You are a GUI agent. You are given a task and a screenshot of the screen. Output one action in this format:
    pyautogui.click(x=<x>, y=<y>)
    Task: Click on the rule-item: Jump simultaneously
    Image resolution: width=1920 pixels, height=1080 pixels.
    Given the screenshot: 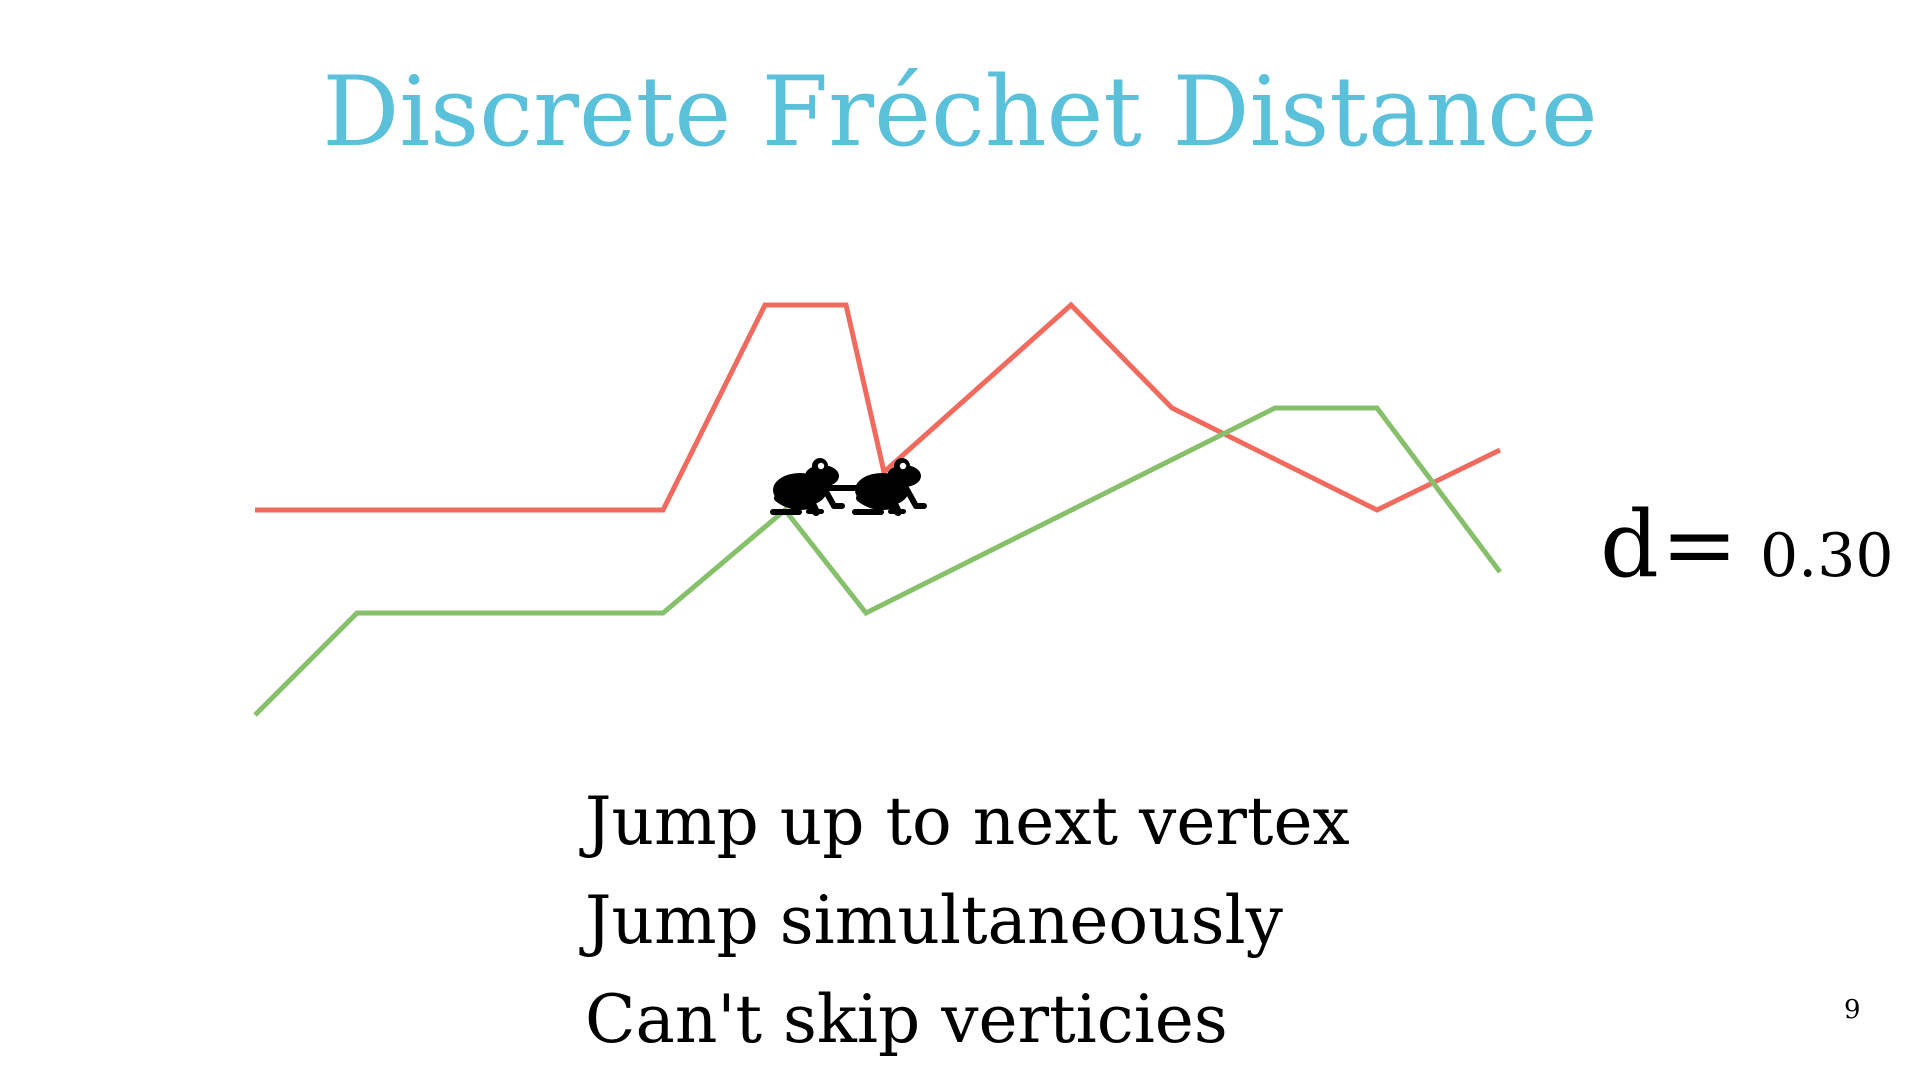 What is the action you would take?
    pyautogui.click(x=934, y=920)
    